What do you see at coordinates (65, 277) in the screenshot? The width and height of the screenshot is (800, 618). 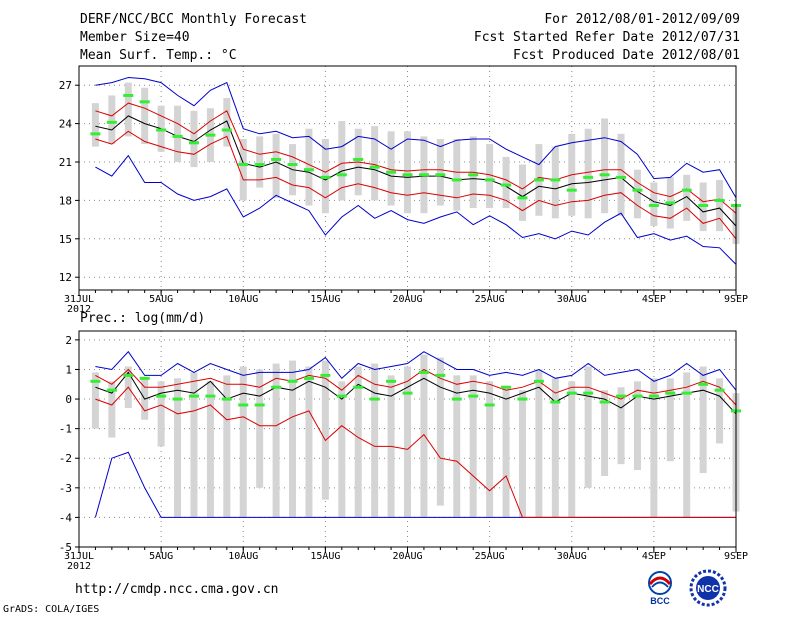 I see `y-tick-label: 12` at bounding box center [65, 277].